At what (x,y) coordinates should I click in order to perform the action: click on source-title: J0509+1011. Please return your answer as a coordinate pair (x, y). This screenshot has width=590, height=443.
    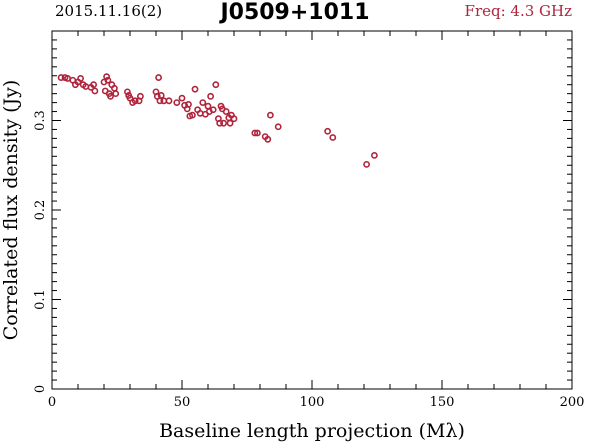
    Looking at the image, I should click on (295, 12).